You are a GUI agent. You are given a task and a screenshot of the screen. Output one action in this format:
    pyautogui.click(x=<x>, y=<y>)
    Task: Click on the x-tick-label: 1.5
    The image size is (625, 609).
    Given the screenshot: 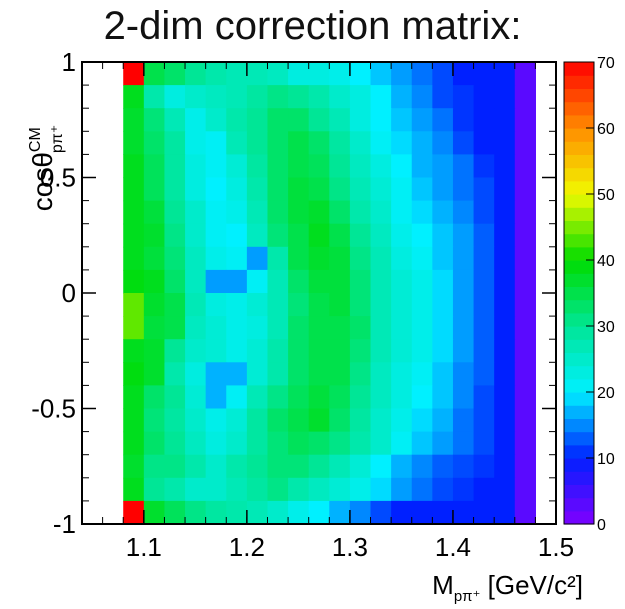 What is the action you would take?
    pyautogui.click(x=556, y=547)
    